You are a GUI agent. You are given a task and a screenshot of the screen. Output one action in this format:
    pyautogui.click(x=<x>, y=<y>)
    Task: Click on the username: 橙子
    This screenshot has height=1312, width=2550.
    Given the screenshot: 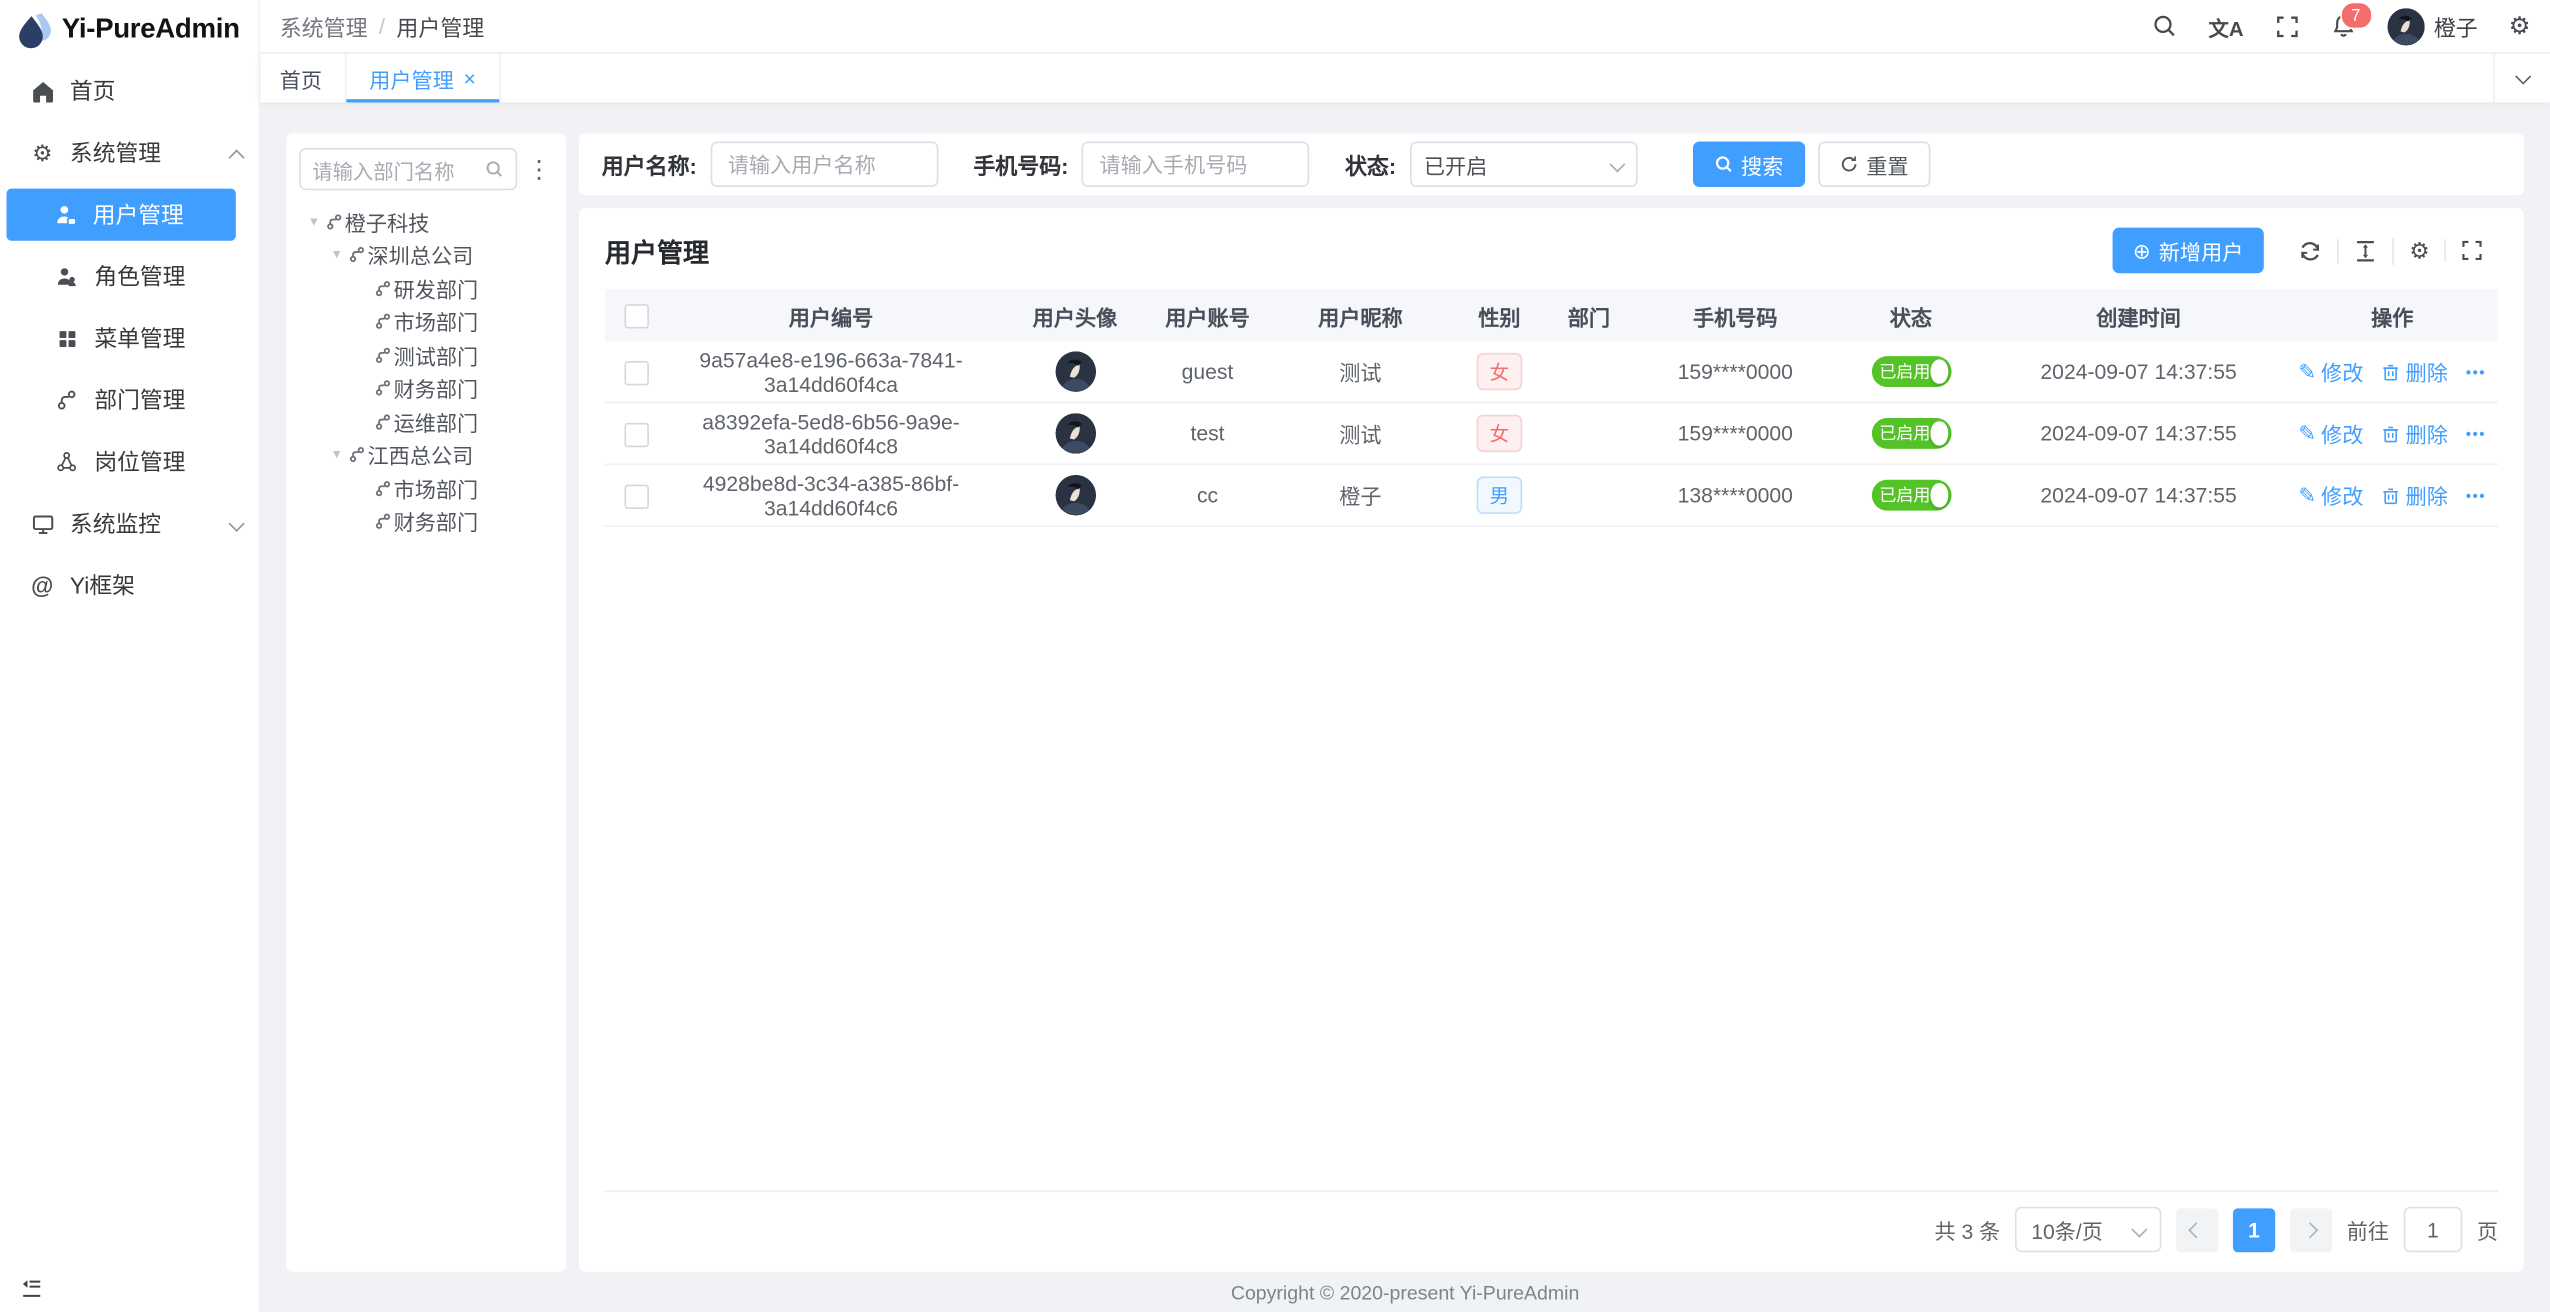 What is the action you would take?
    pyautogui.click(x=2455, y=28)
    